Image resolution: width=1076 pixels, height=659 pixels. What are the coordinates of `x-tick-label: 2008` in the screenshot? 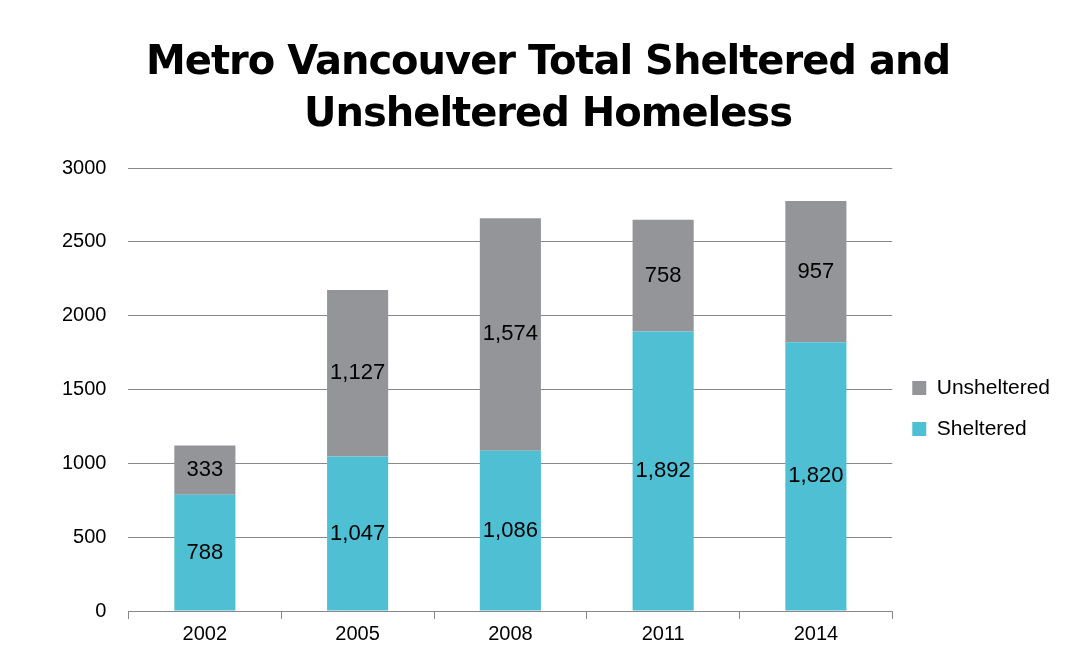 It's located at (510, 632).